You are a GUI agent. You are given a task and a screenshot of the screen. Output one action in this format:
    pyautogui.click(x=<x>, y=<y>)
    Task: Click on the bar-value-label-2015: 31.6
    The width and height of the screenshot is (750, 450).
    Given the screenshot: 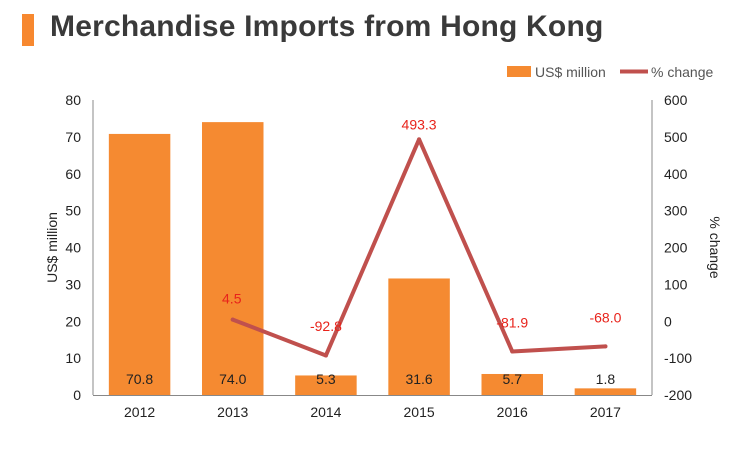 What is the action you would take?
    pyautogui.click(x=418, y=379)
    